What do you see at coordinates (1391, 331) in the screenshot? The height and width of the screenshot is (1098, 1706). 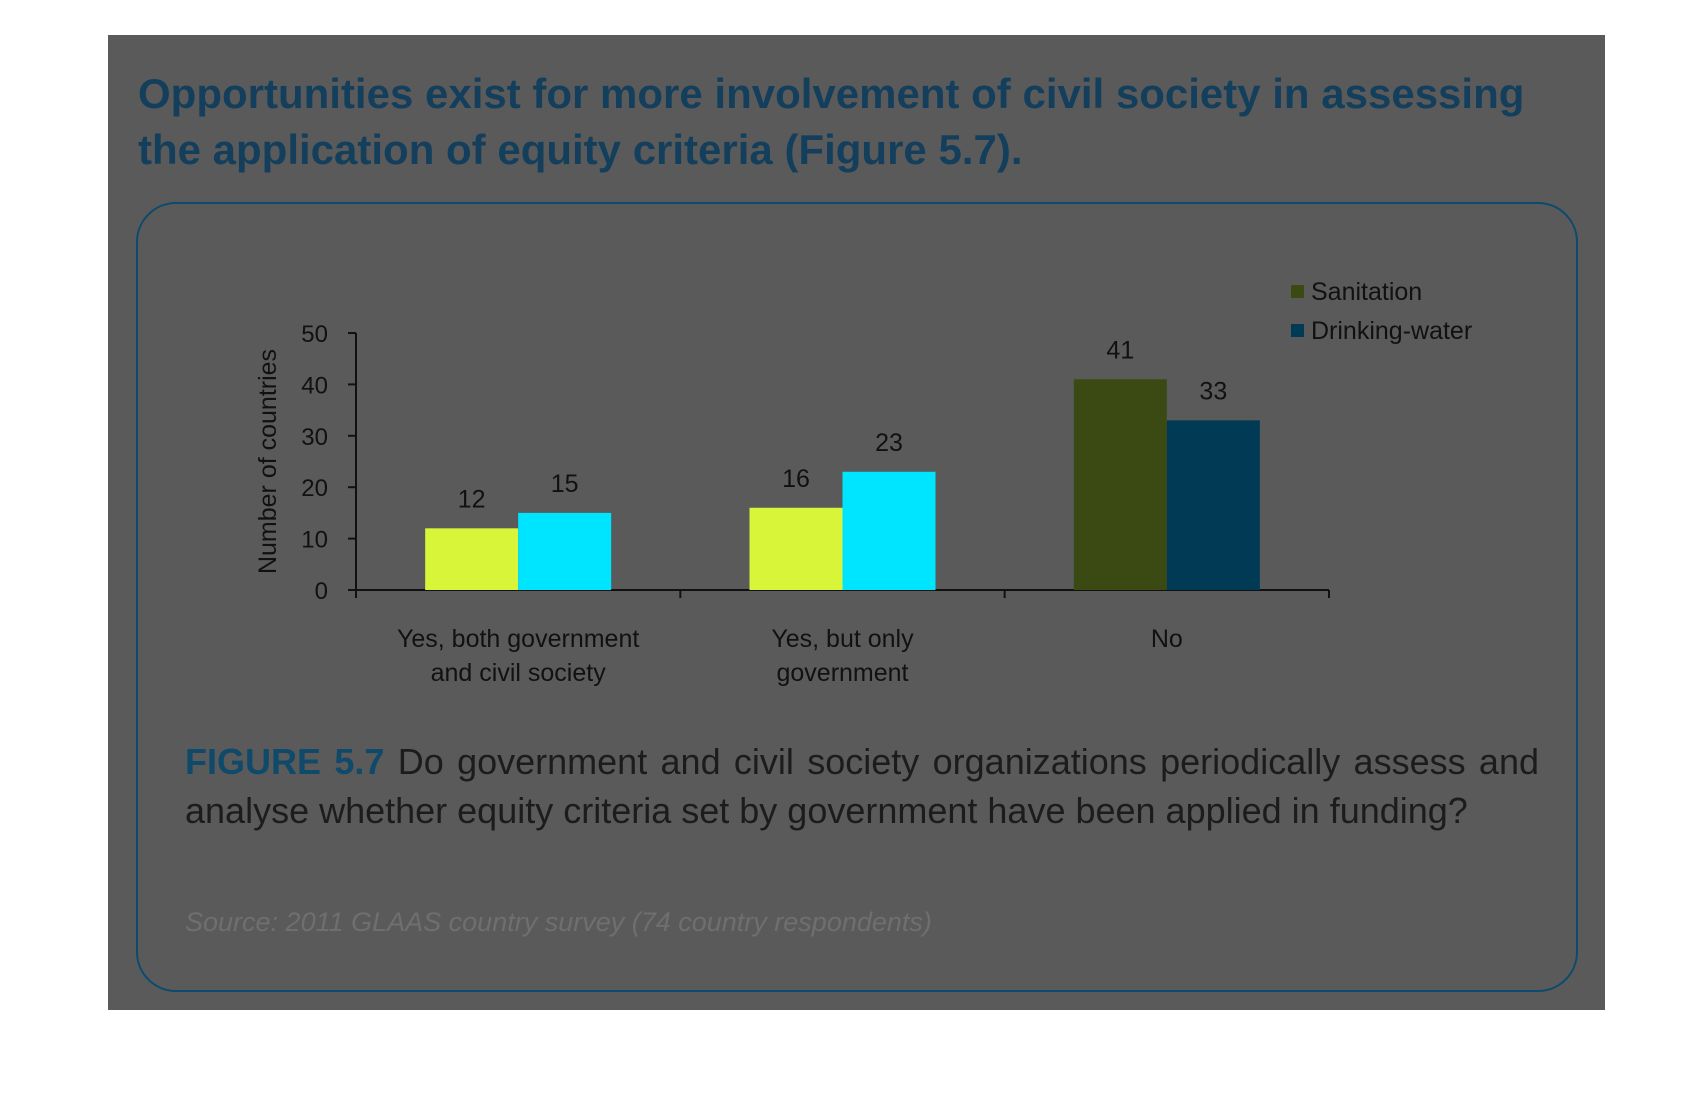 I see `legend-label: Drinking-water` at bounding box center [1391, 331].